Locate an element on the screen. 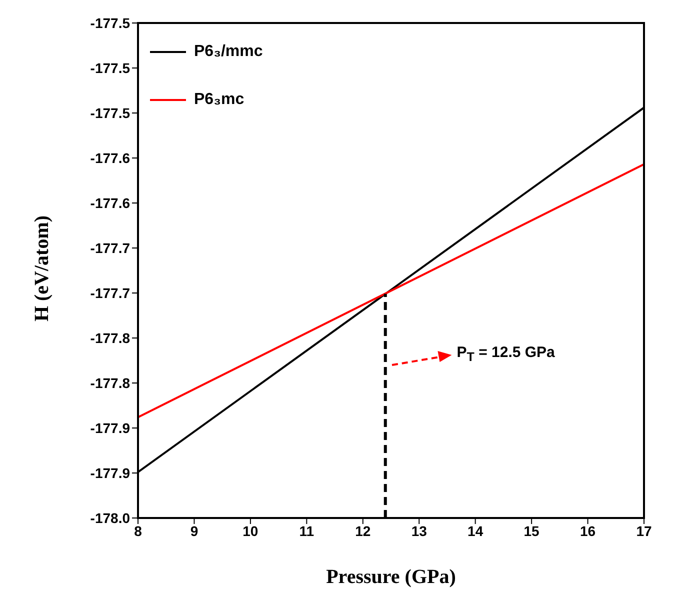  x-tick-label: 11 is located at coordinates (306, 530).